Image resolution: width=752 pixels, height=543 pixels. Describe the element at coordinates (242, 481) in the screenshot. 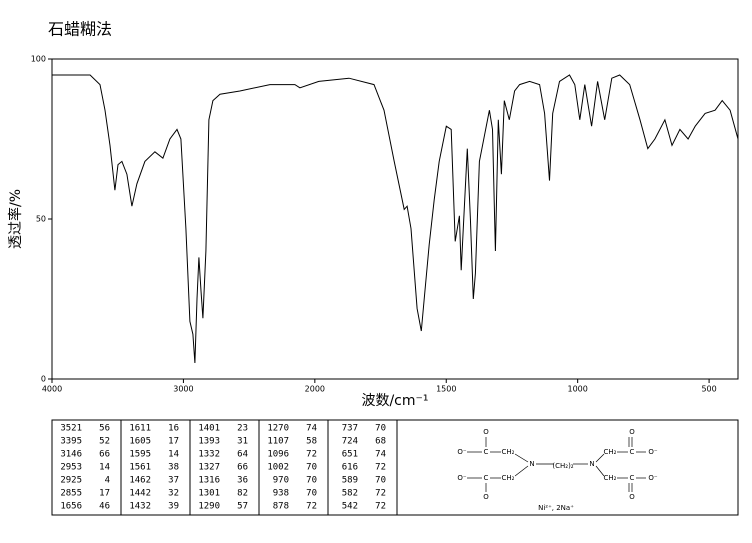

I see `transmittance-cell: 36` at that location.